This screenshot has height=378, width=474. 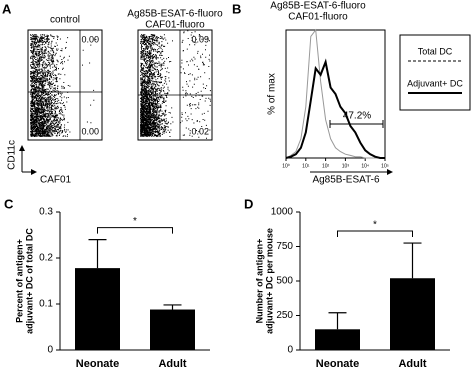 What do you see at coordinates (40, 39) in the screenshot?
I see `quadrant-value: 3.43` at bounding box center [40, 39].